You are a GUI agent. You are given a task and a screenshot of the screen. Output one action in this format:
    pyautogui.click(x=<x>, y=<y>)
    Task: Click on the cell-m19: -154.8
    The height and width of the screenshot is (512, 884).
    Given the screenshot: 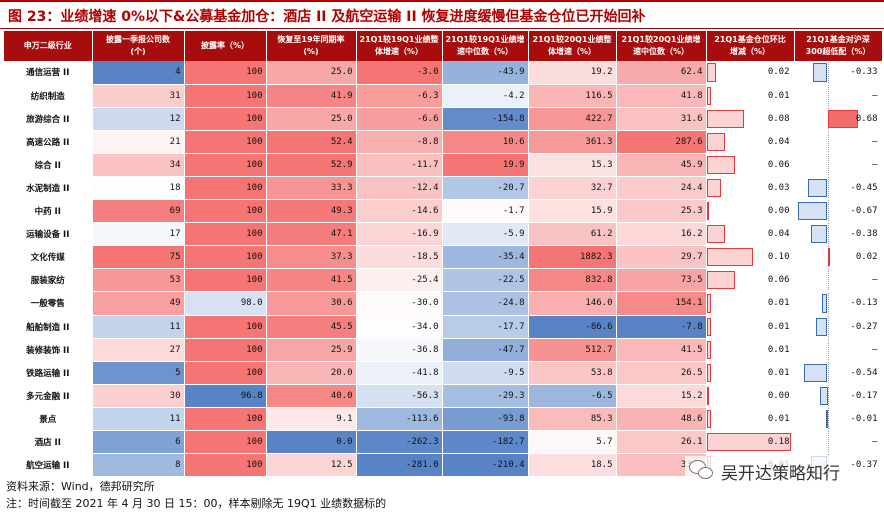 What is the action you would take?
    pyautogui.click(x=485, y=119)
    